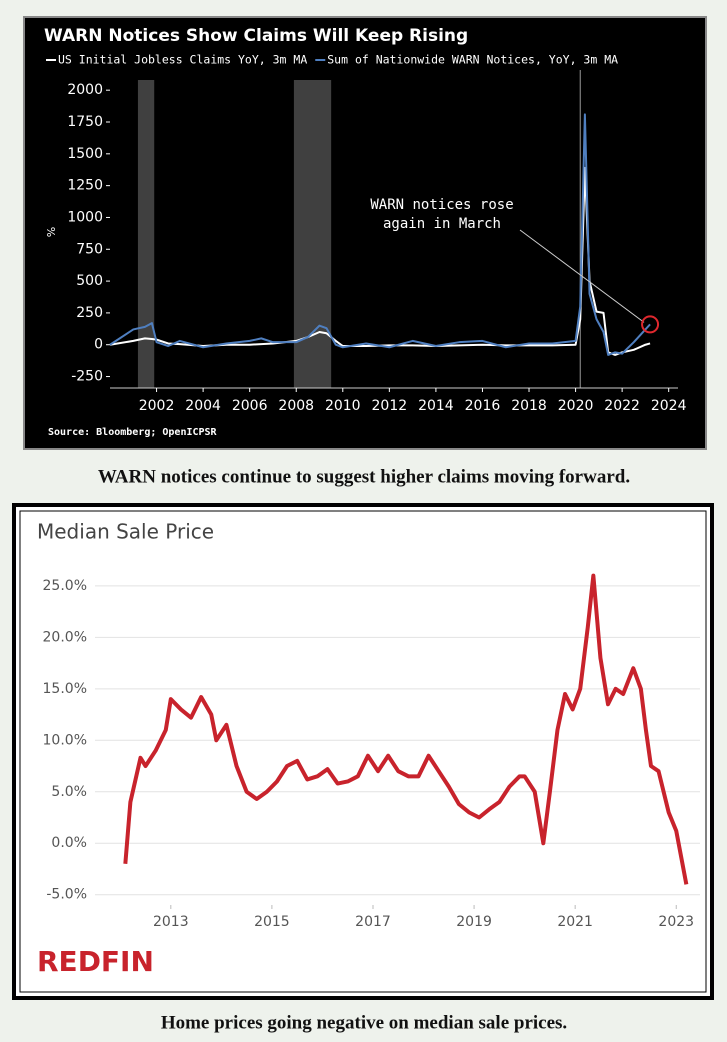 The image size is (727, 1042). I want to click on y-tick-label: 1250, so click(85, 186).